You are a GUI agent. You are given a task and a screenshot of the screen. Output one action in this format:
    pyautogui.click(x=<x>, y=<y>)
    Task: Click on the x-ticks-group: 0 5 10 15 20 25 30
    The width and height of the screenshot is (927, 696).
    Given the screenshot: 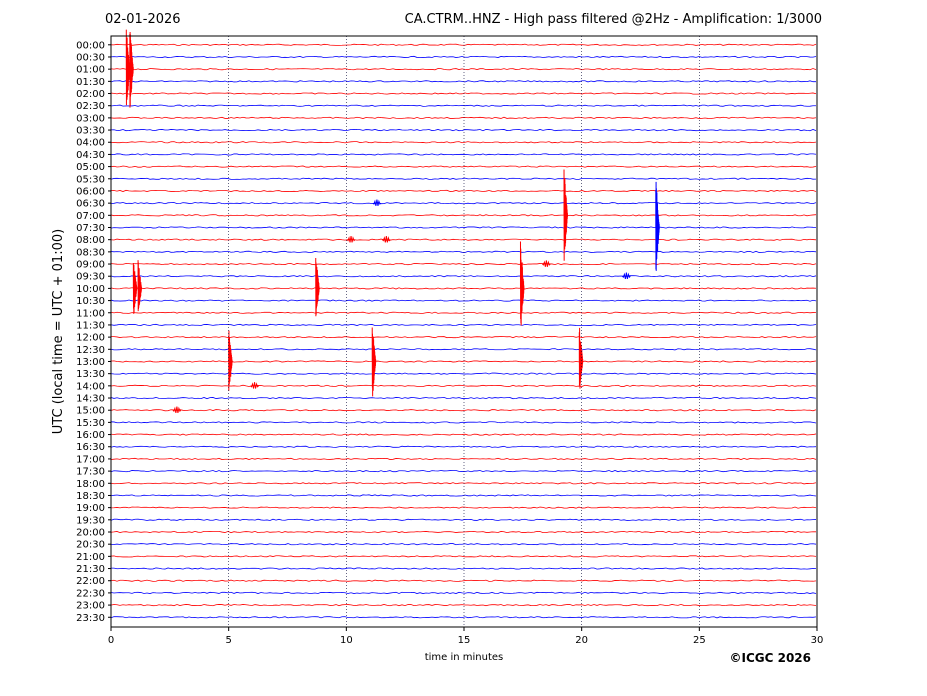 What is the action you would take?
    pyautogui.click(x=466, y=636)
    